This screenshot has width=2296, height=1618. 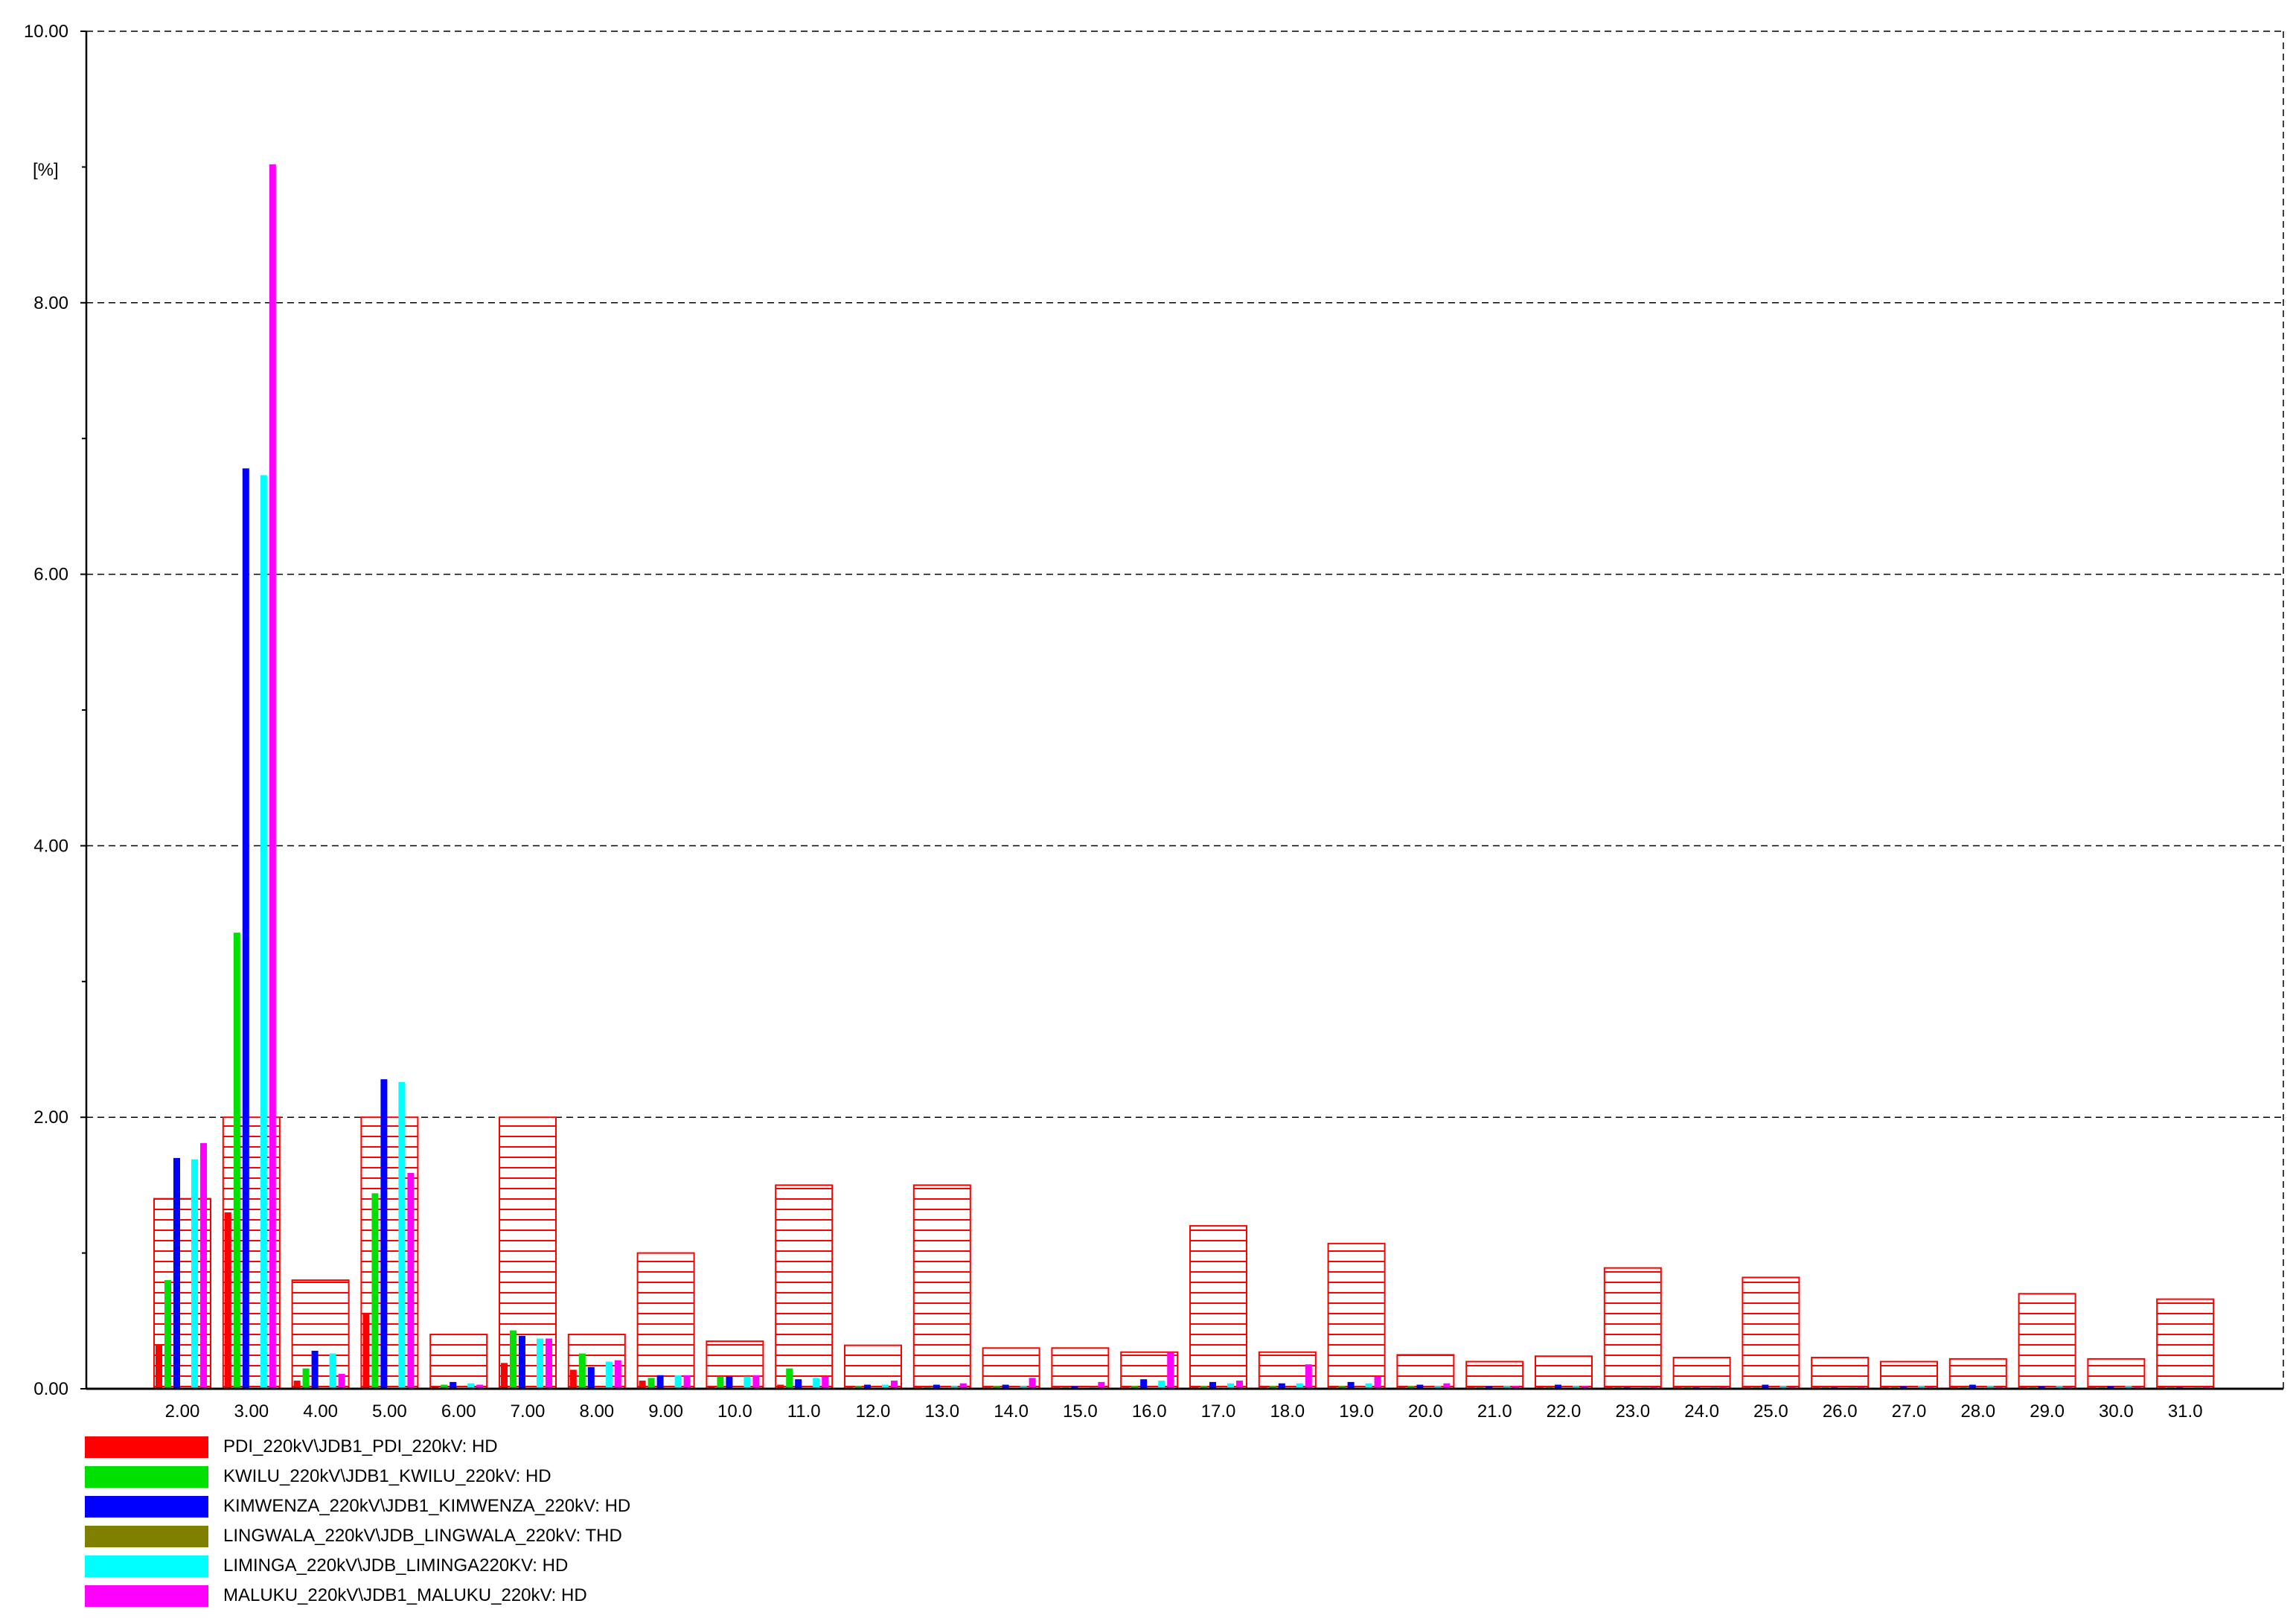 What do you see at coordinates (50, 1389) in the screenshot?
I see `y-tick-label: 0.00` at bounding box center [50, 1389].